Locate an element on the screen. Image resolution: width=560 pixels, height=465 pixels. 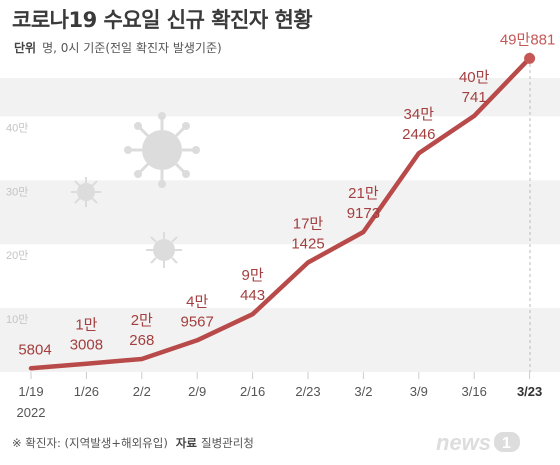
data-label: 9567 is located at coordinates (197, 321).